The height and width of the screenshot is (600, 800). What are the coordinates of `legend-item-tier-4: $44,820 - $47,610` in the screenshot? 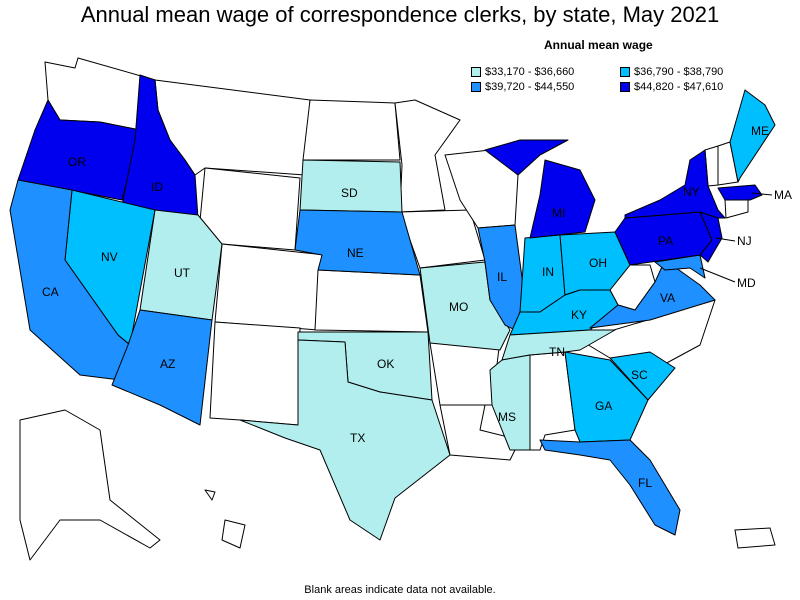 It's located at (671, 87).